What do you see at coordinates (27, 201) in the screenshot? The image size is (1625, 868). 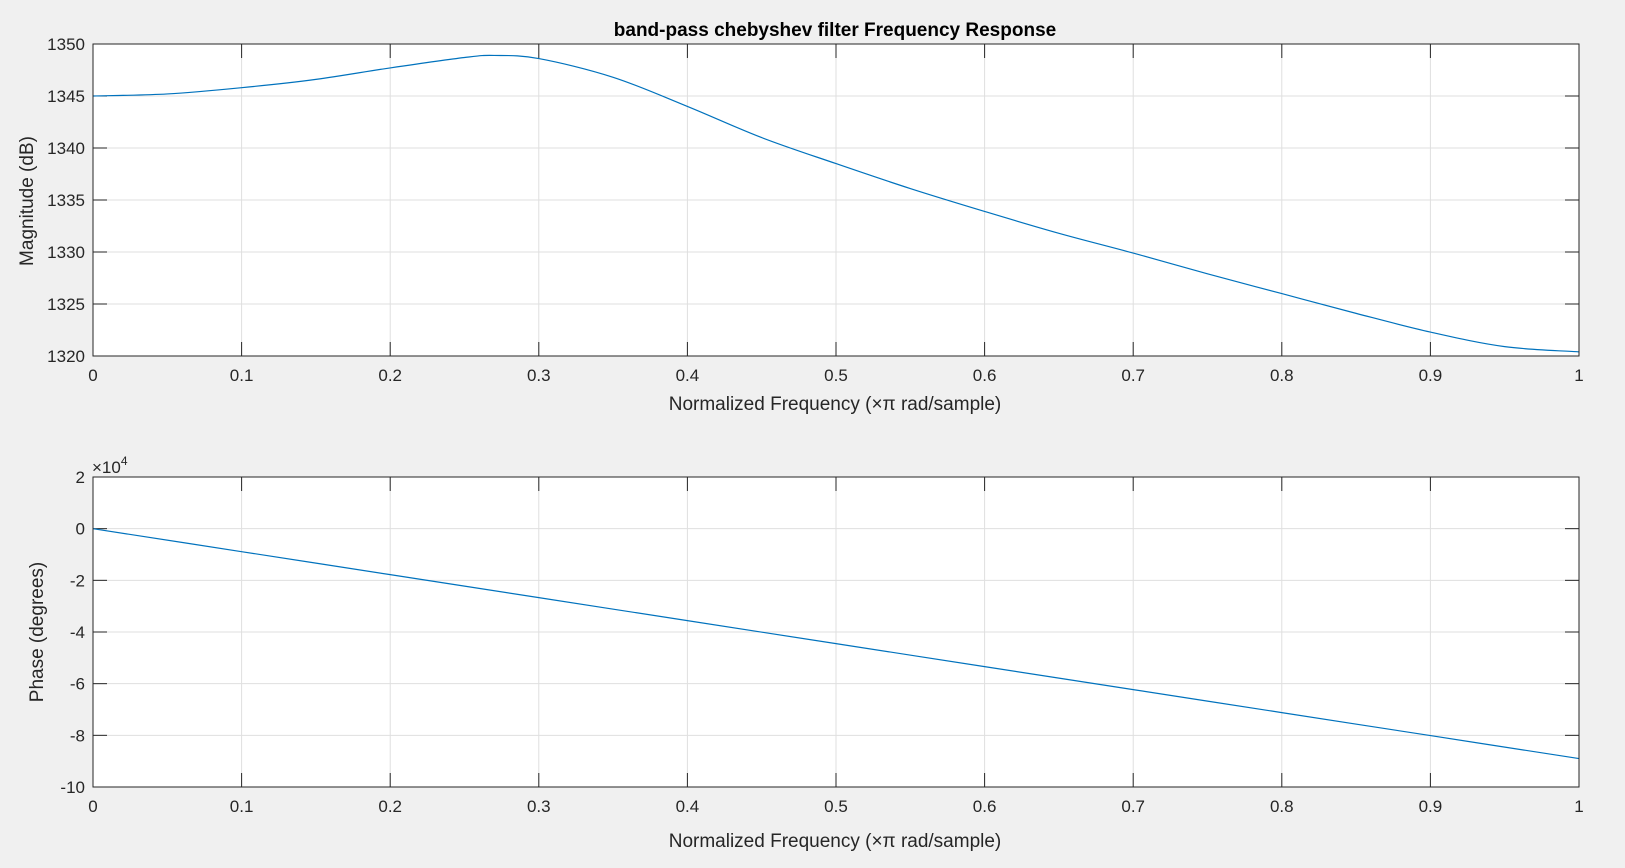 I see `magnitude-y-axis-label: Magnitude (dB)` at bounding box center [27, 201].